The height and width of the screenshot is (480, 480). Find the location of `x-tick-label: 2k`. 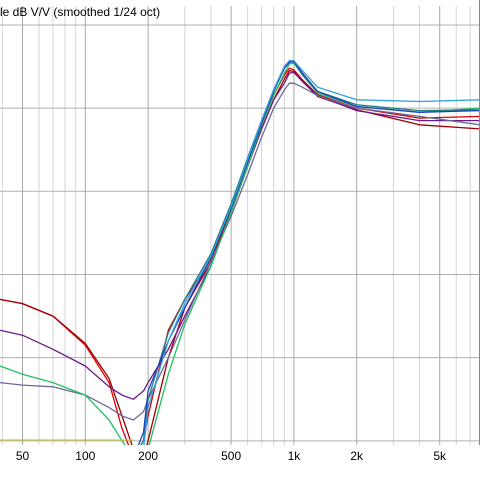

x-tick-label: 2k is located at coordinates (357, 456).